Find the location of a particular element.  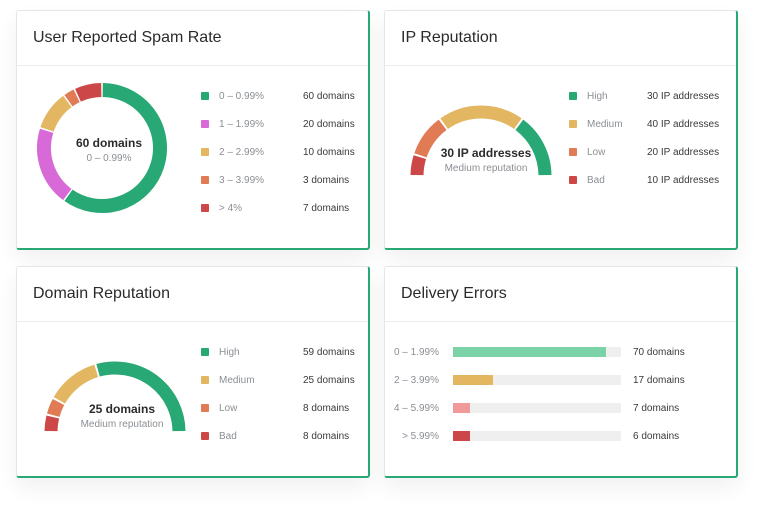

legend-value: 59 domains is located at coordinates (329, 352).